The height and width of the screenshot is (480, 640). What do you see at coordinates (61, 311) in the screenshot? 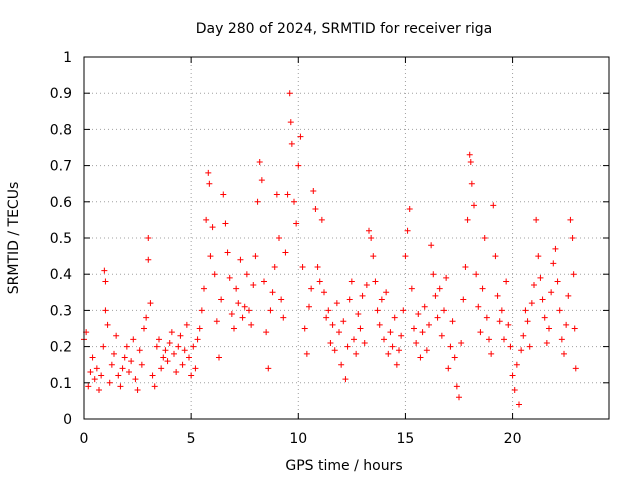
I see `y-tick-label-3: 0.3` at bounding box center [61, 311].